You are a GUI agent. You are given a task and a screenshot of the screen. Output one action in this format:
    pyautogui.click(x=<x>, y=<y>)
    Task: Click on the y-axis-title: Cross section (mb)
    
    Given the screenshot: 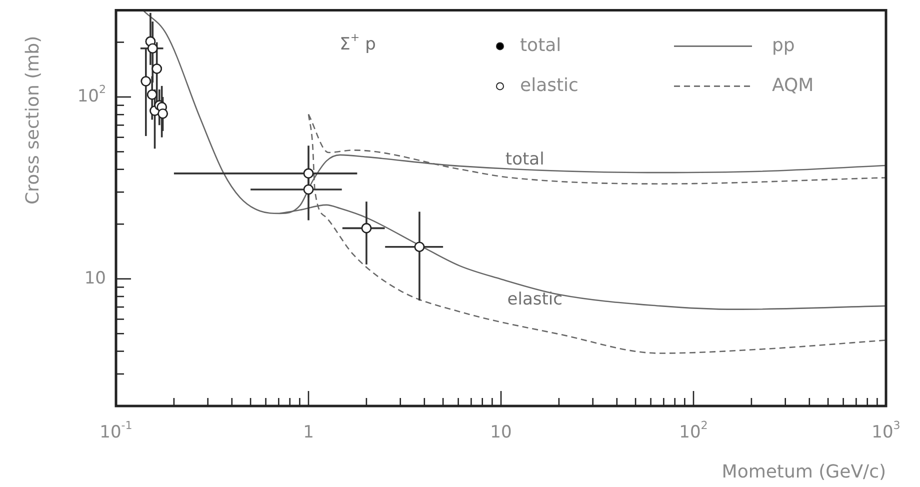 What is the action you would take?
    pyautogui.click(x=33, y=120)
    